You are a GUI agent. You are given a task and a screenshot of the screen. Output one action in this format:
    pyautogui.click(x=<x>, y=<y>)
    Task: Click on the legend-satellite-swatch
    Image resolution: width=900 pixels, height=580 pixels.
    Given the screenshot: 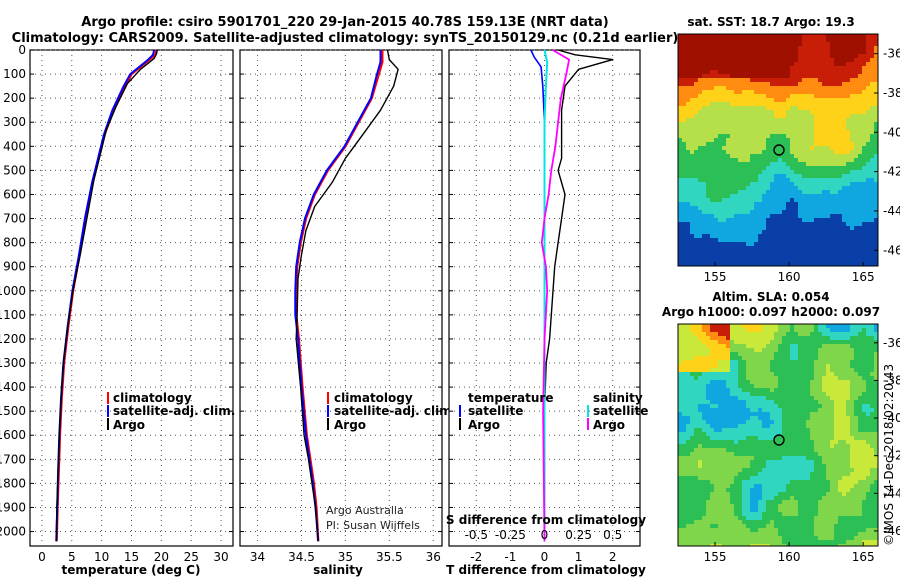 What is the action you would take?
    pyautogui.click(x=108, y=411)
    